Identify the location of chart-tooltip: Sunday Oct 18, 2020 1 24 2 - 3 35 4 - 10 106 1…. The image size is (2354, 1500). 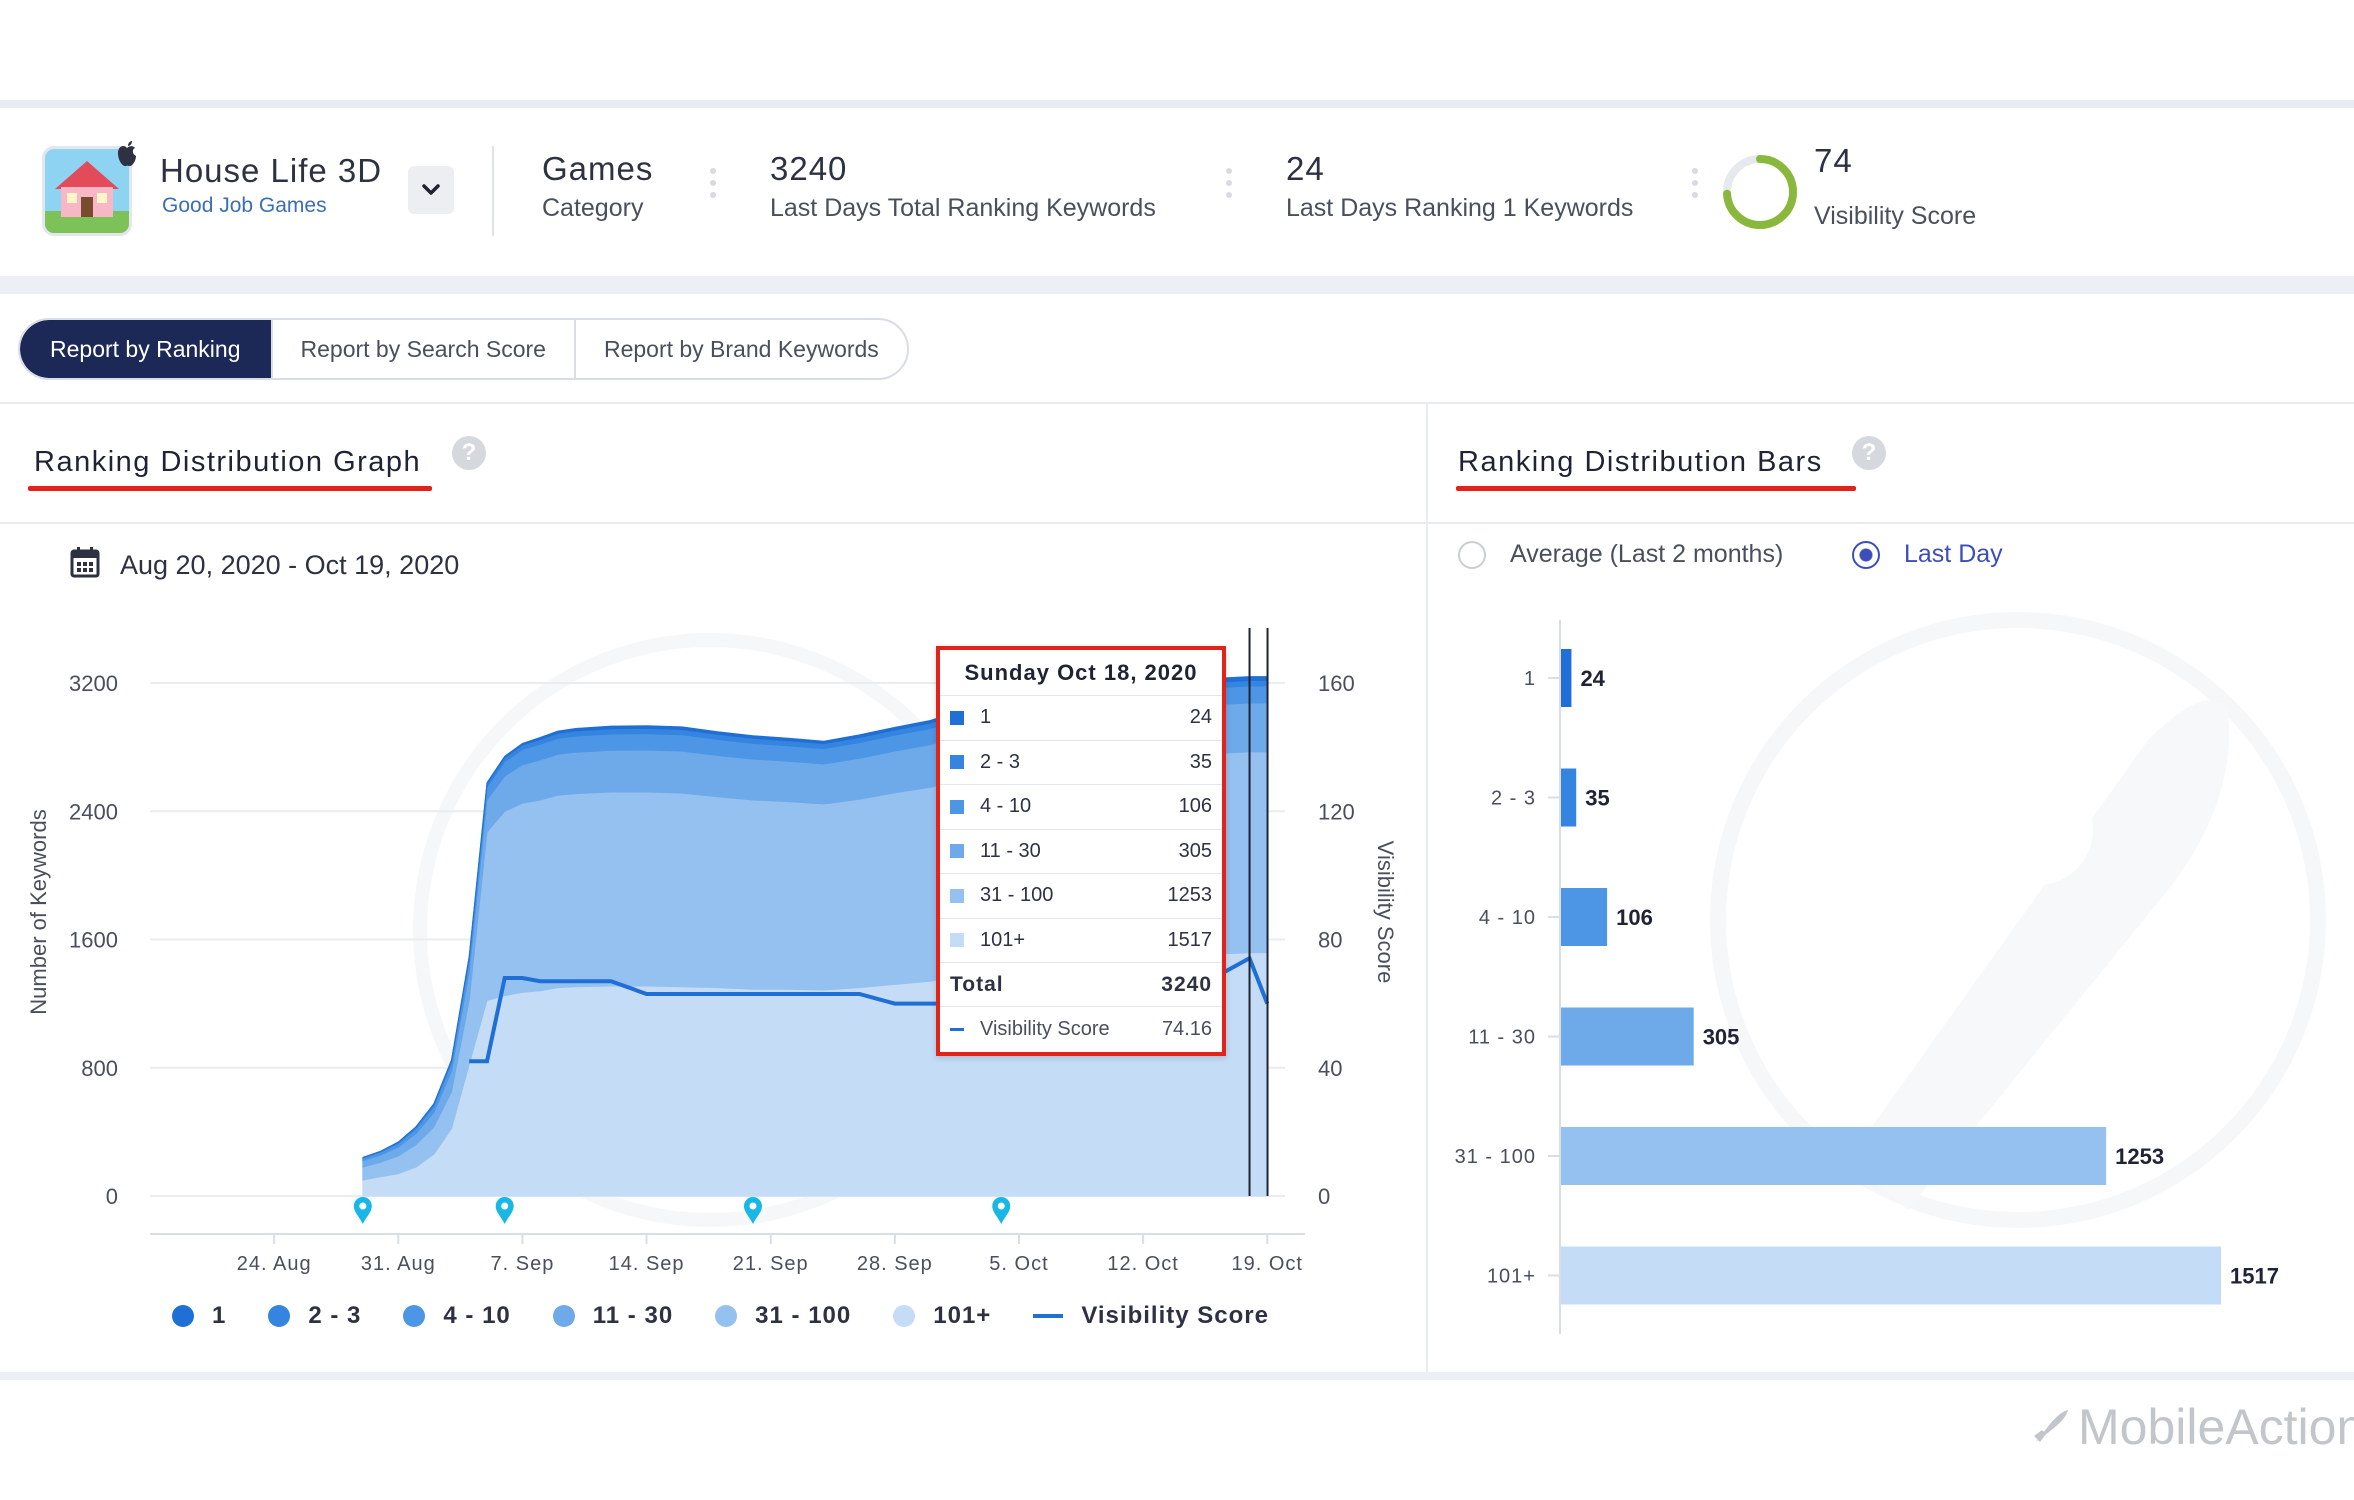
(1081, 851).